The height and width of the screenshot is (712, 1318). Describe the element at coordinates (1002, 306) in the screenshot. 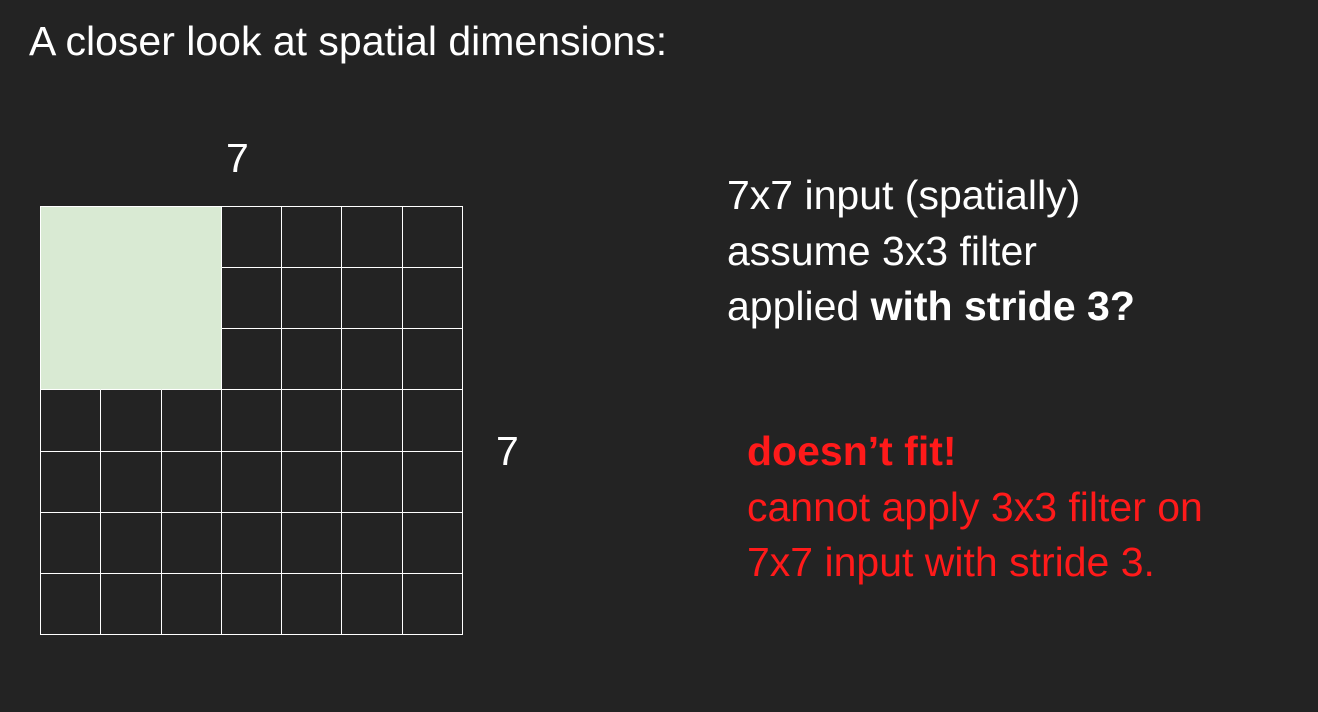

I see `description-line-stride-bold: with stride 3?` at that location.